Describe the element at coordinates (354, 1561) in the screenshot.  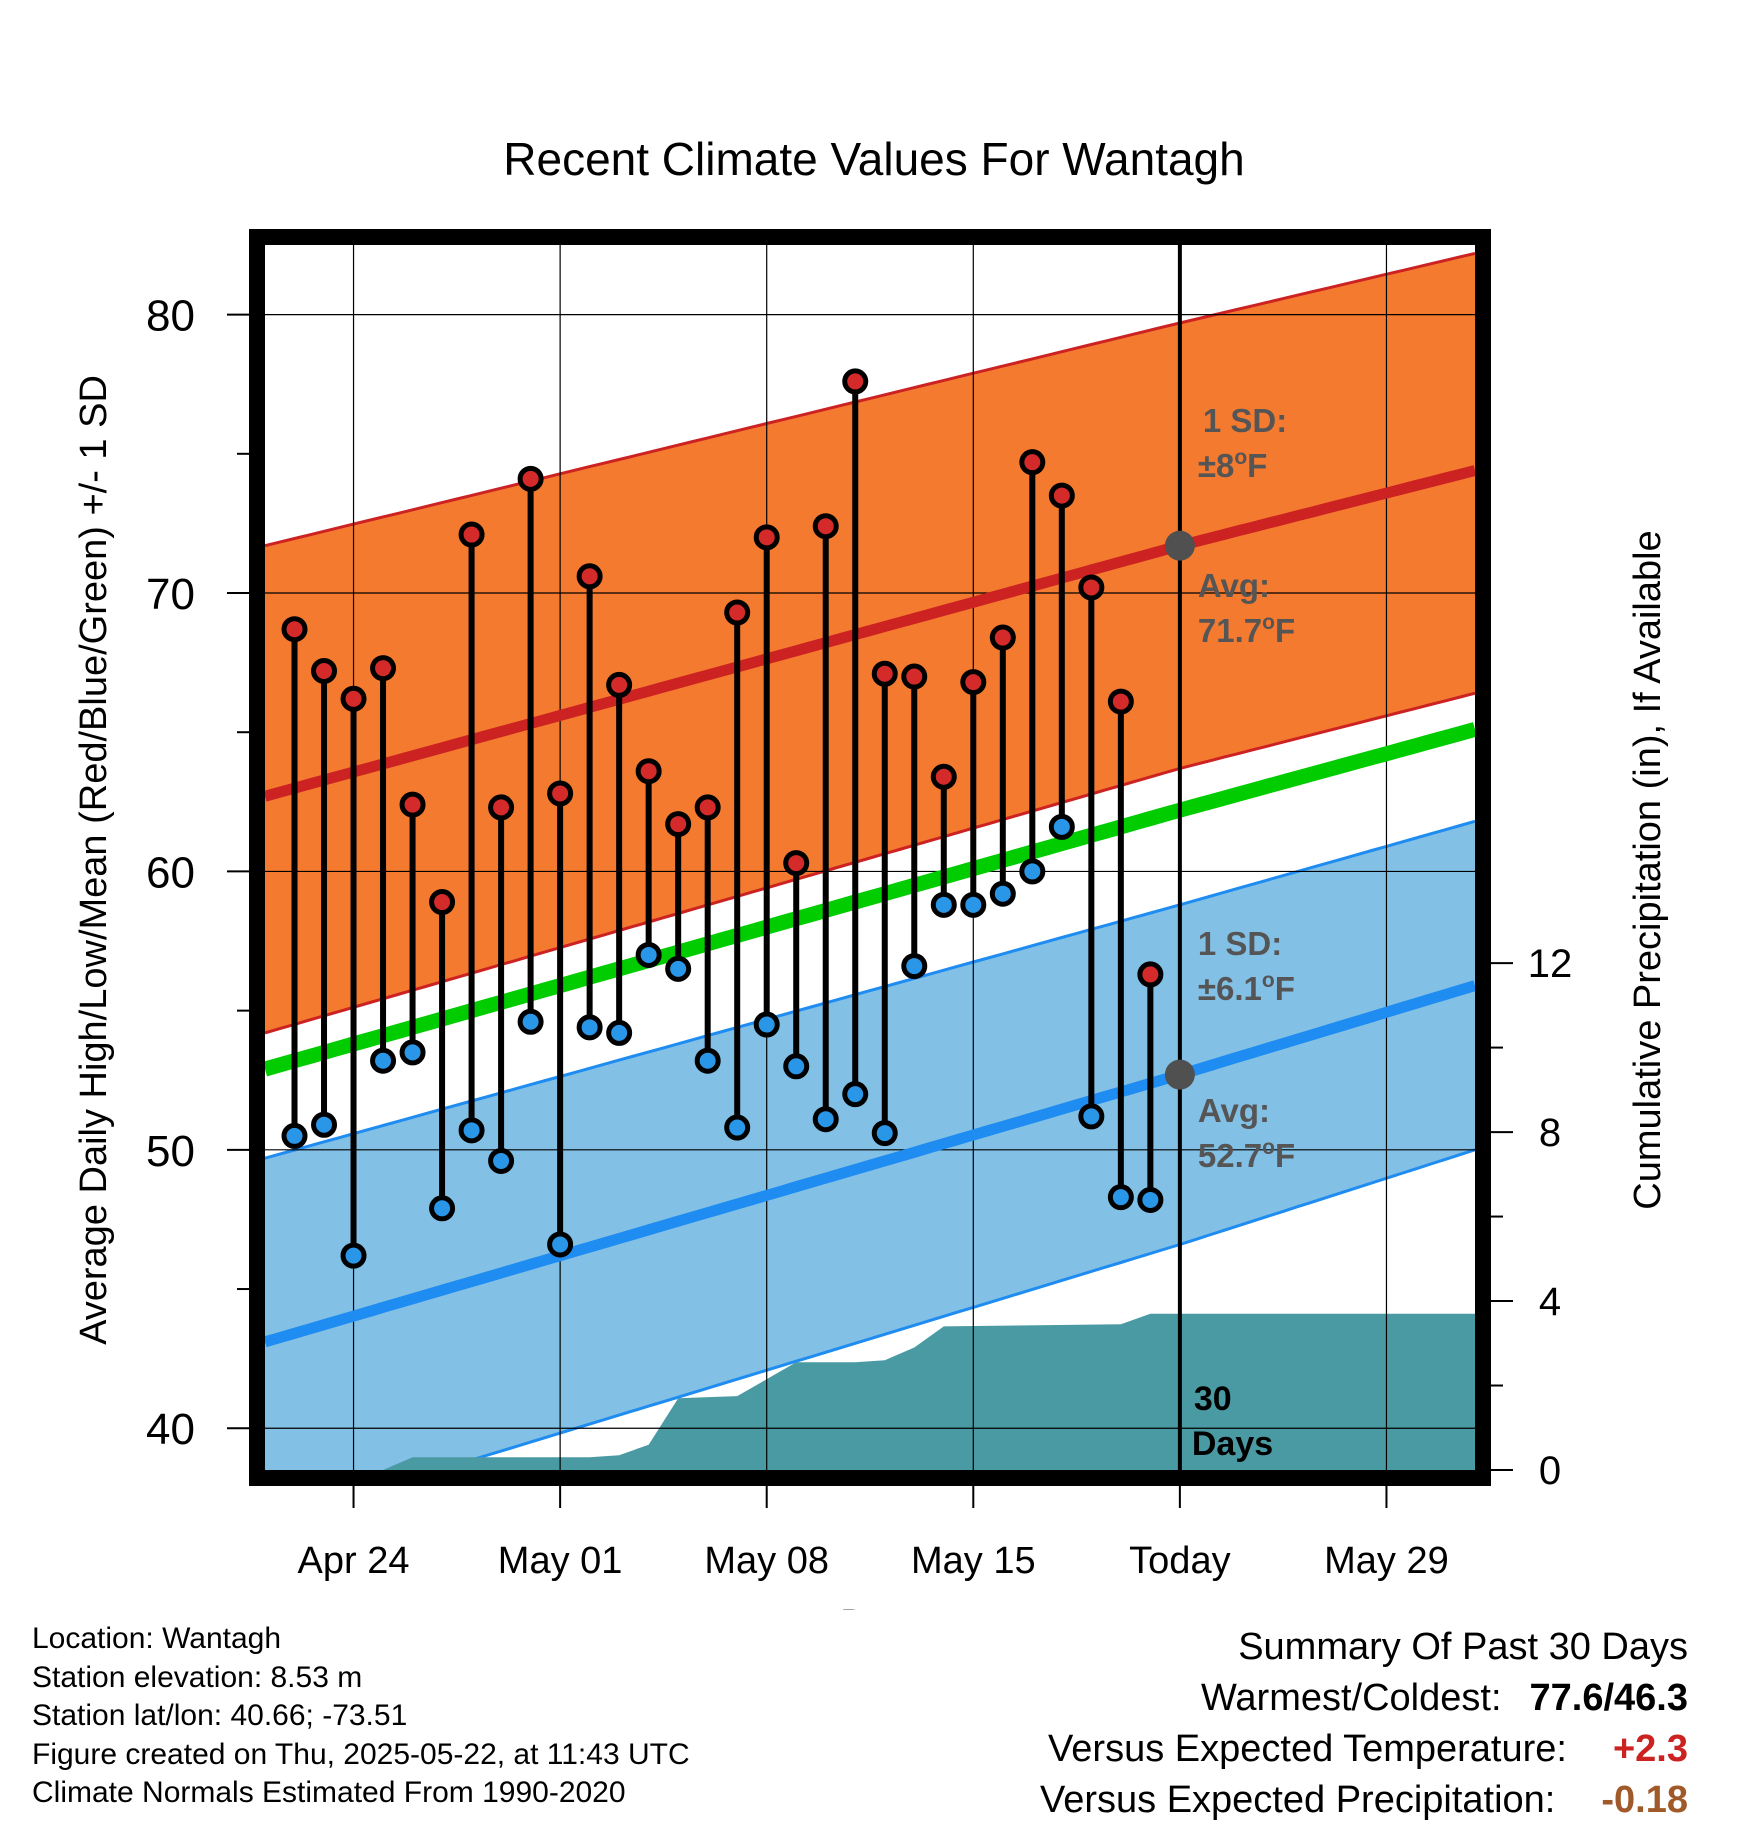
I see `x-tick-label: Apr 24` at that location.